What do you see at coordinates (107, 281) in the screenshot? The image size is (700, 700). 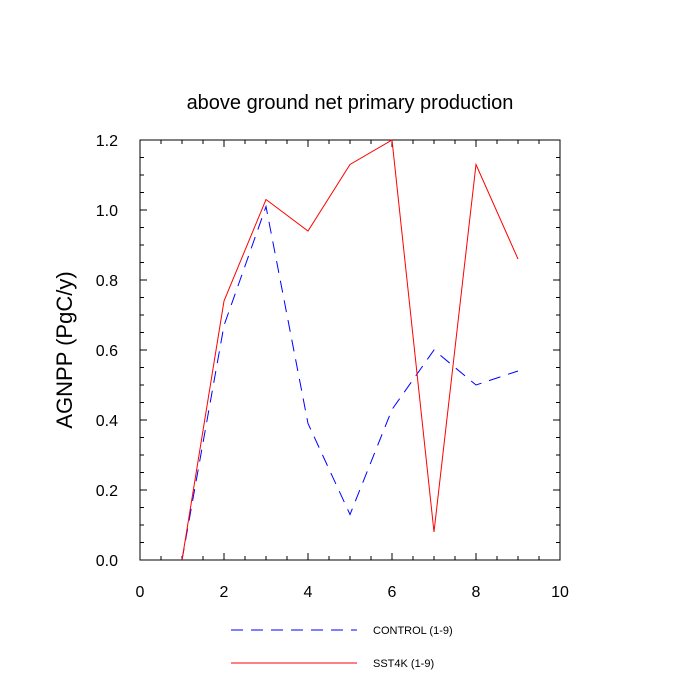 I see `y-tick-label: 0.8` at bounding box center [107, 281].